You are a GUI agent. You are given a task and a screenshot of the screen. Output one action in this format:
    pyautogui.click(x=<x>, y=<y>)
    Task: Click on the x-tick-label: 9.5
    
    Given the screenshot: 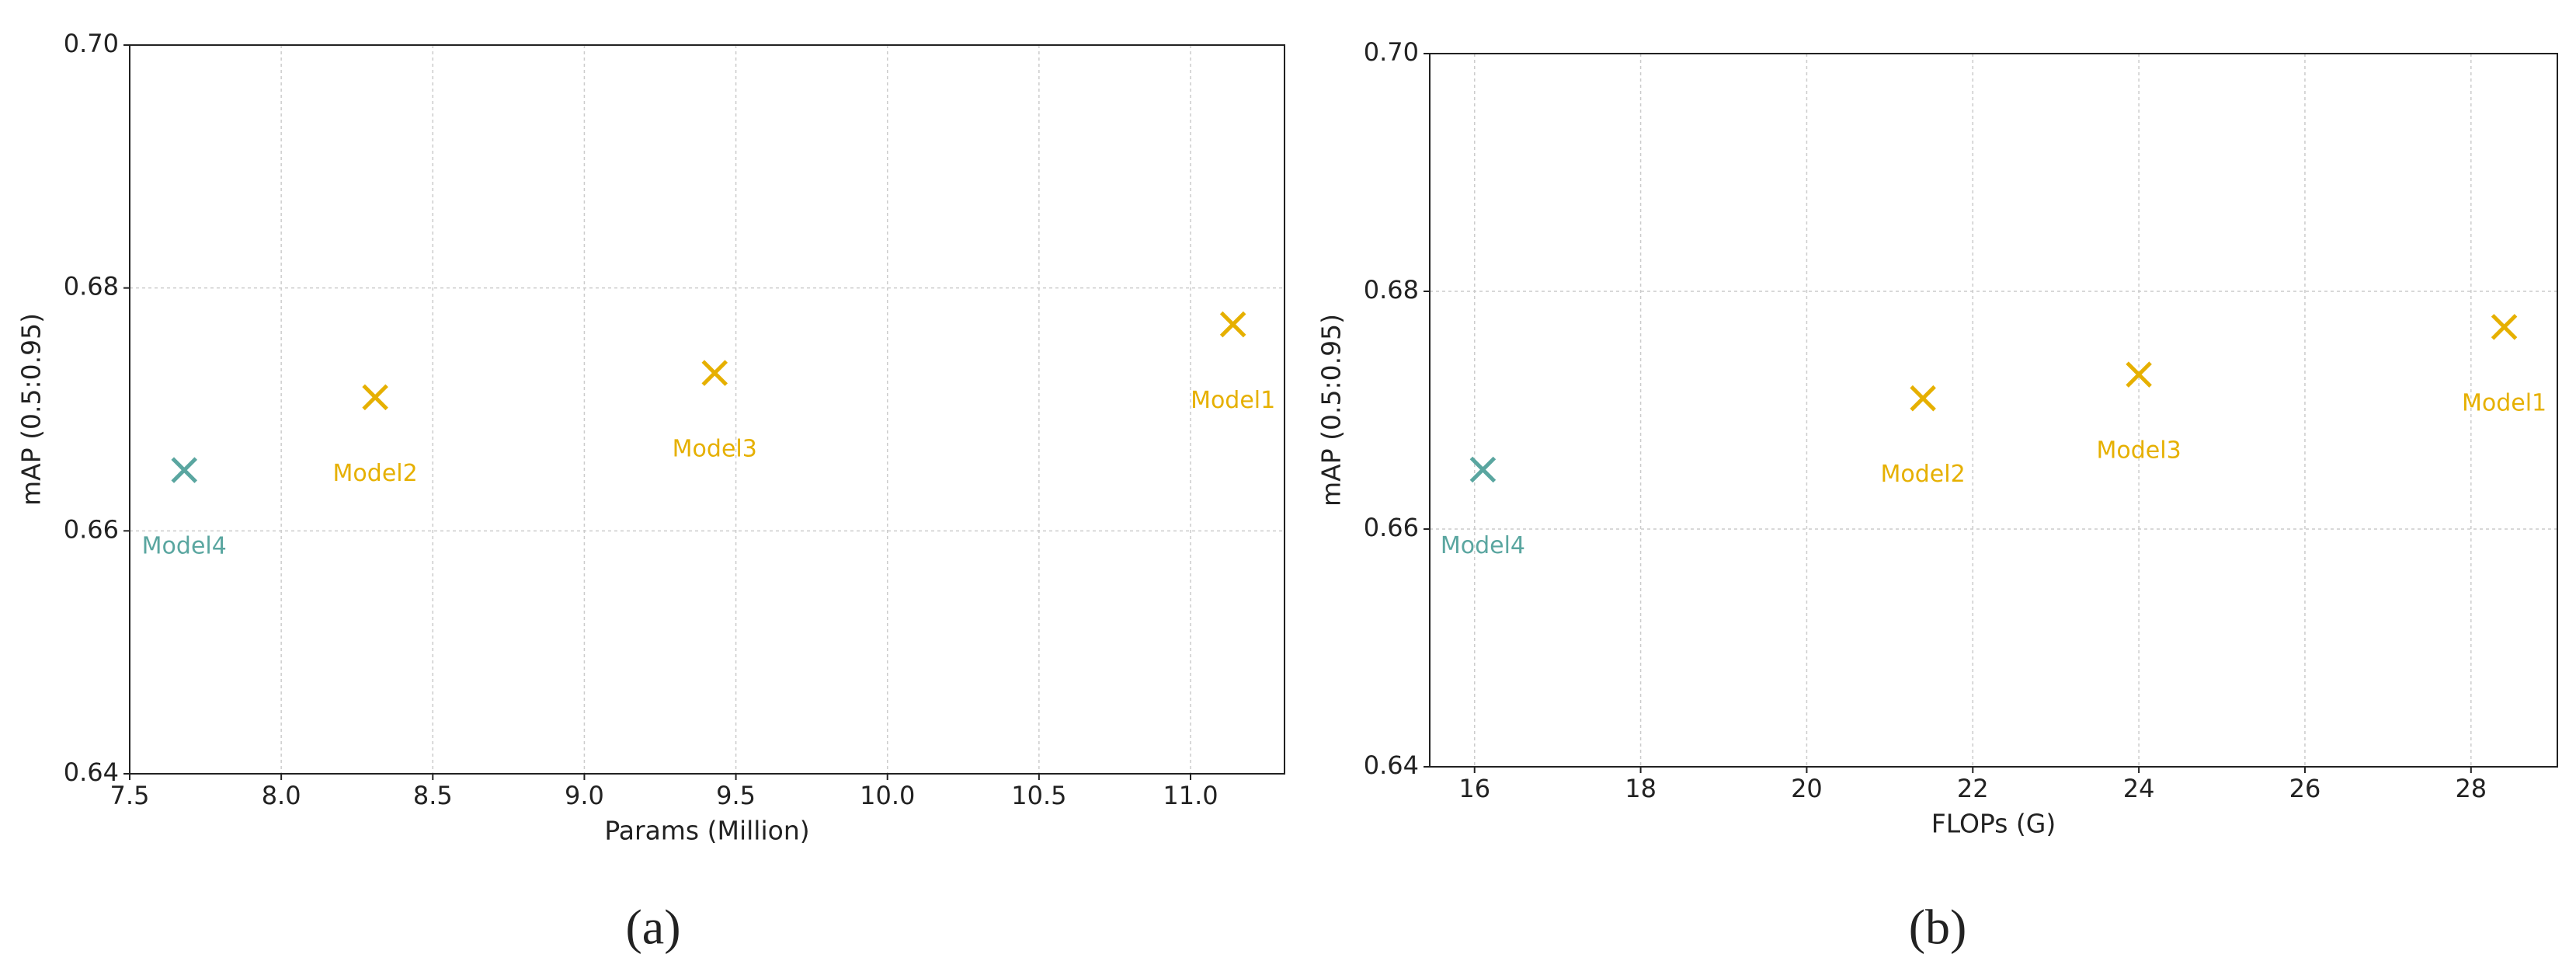 What is the action you would take?
    pyautogui.click(x=736, y=795)
    